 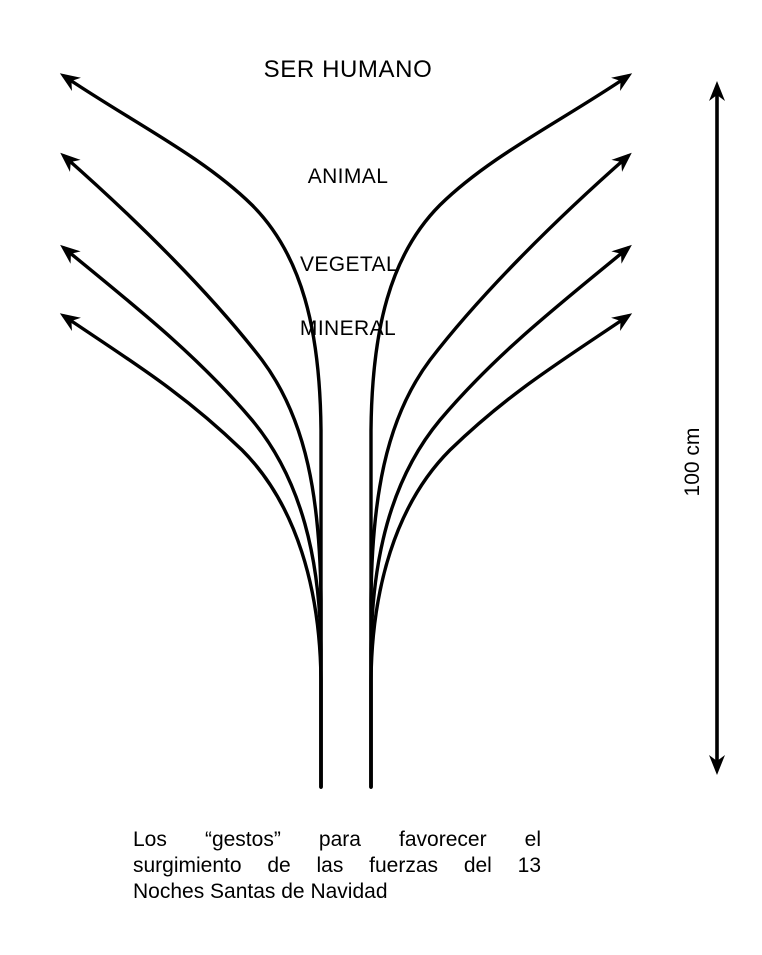 I want to click on measure-label-100cm: 100 cm, so click(x=692, y=462).